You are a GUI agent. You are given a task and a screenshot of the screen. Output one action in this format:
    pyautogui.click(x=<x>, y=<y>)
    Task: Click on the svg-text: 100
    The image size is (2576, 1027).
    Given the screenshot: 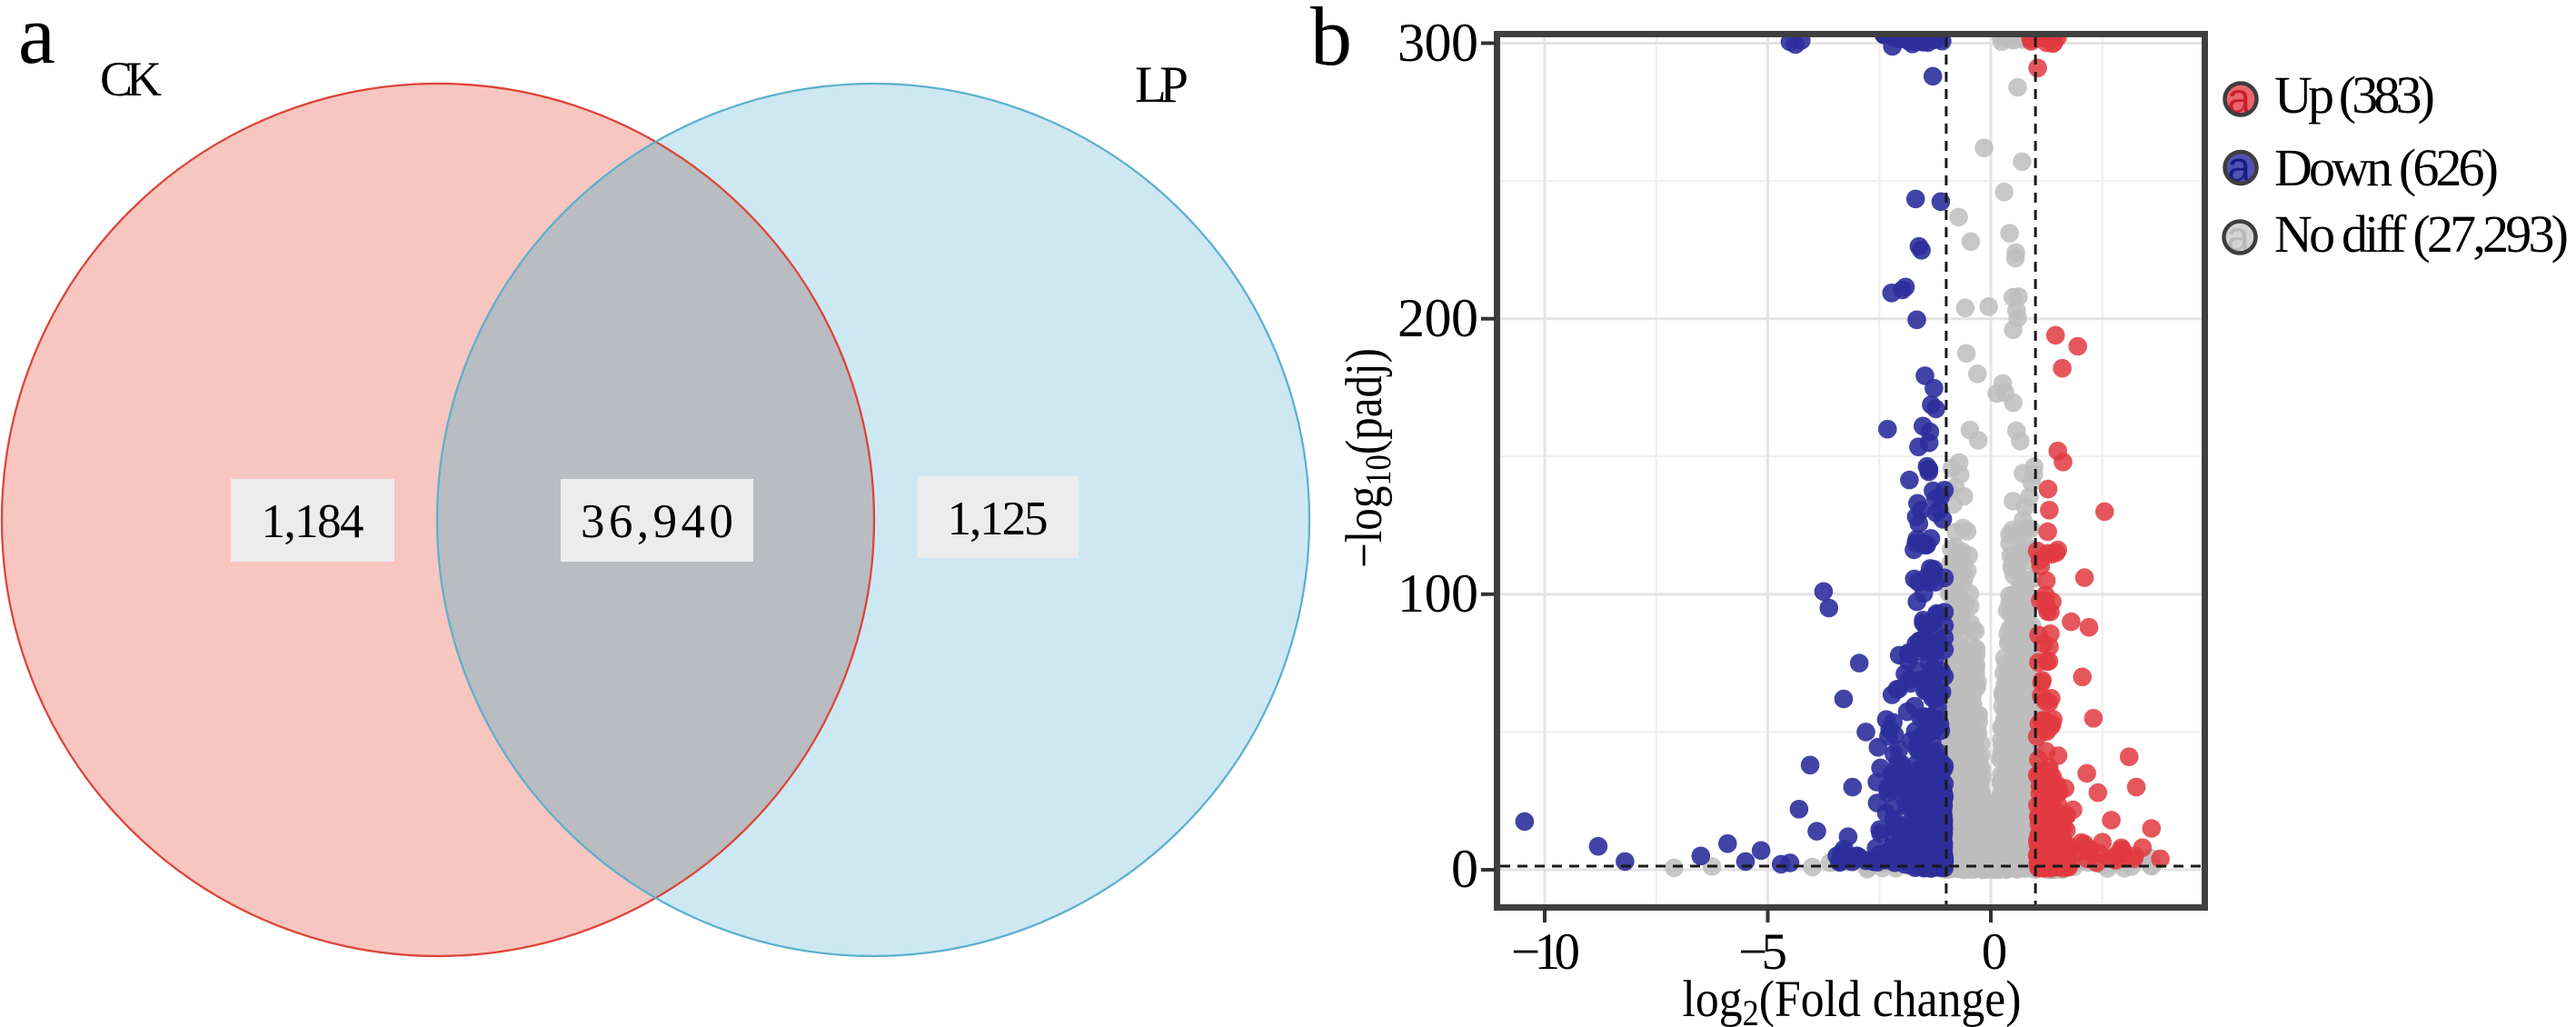 What is the action you would take?
    pyautogui.click(x=1437, y=593)
    